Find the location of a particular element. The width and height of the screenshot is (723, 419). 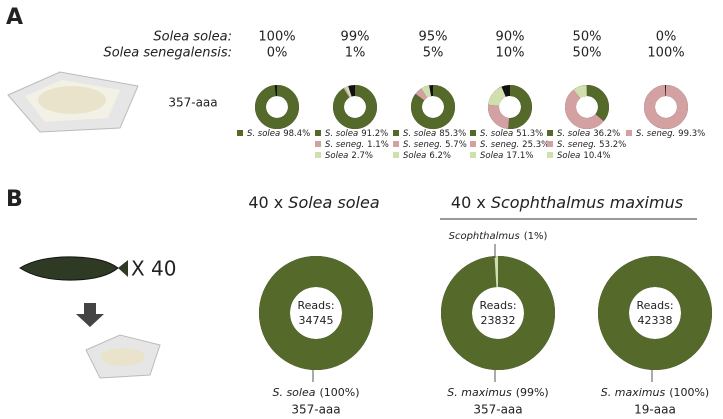

legend-value: 98.4% is located at coordinates (296, 134).